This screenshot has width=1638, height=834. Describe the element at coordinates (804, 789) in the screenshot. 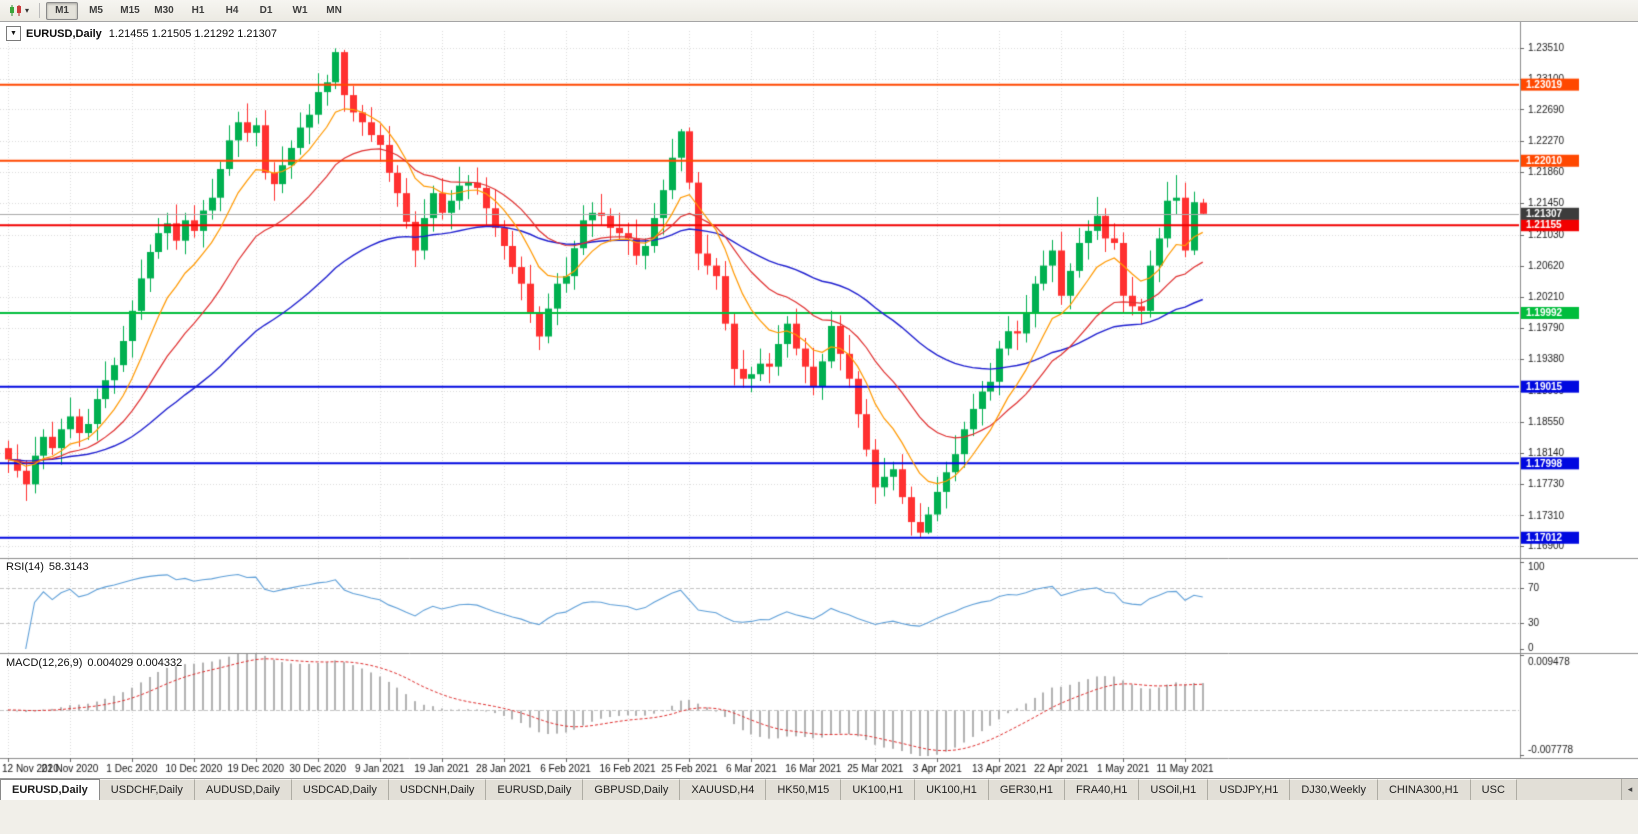

I see `chart-tab-hk50-m15: HK50,M15` at that location.